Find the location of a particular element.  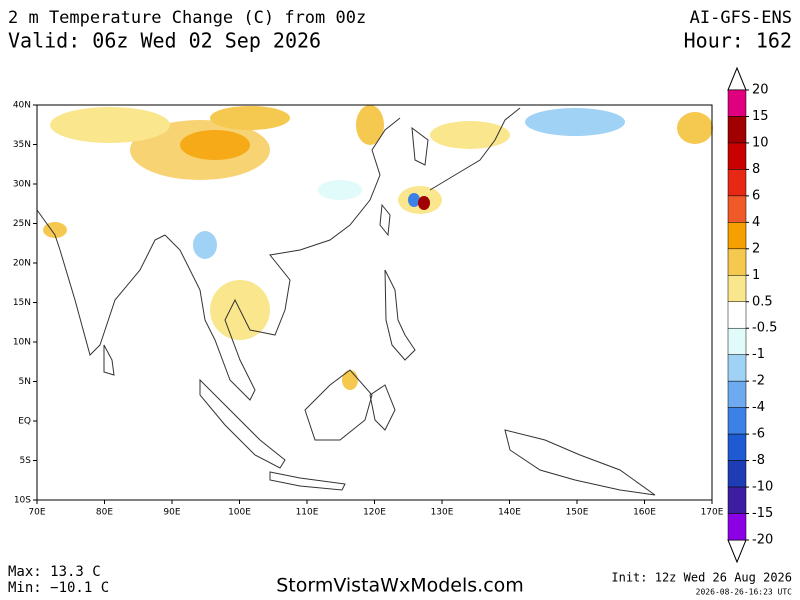

y-tick-label: 30N is located at coordinates (22, 185).